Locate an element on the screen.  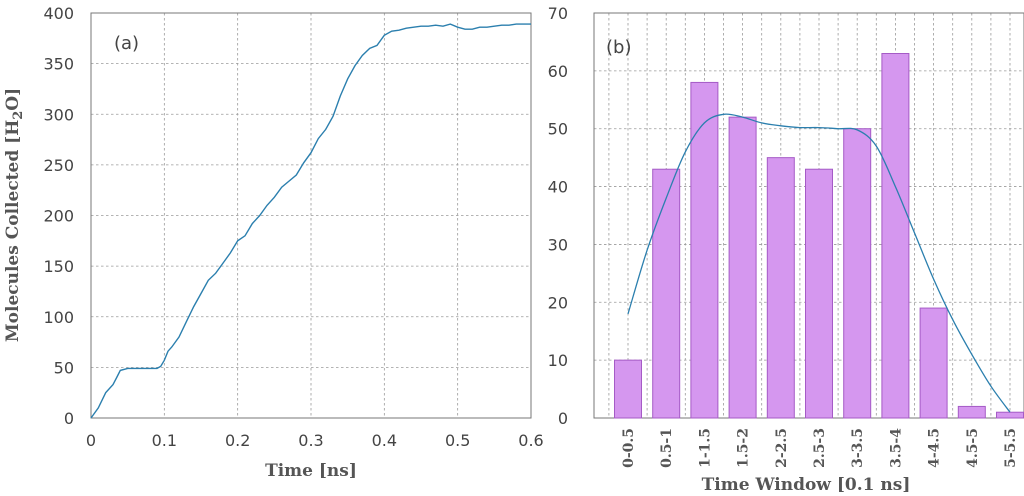
chart-a-x-tick-label: 0.2 is located at coordinates (237, 440).